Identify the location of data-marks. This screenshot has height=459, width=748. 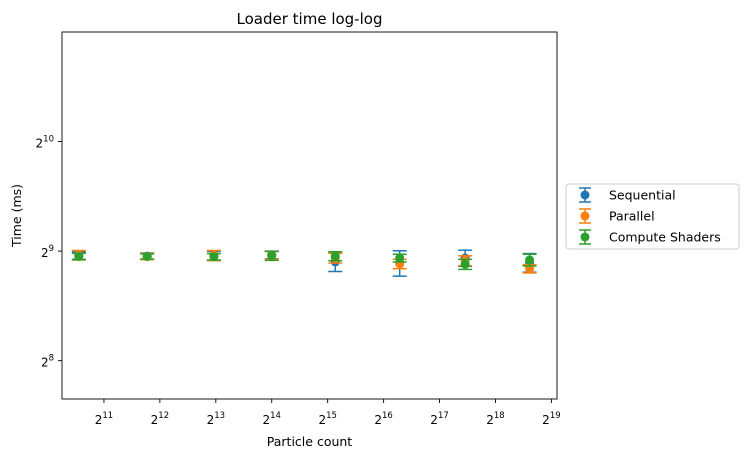
(304, 263).